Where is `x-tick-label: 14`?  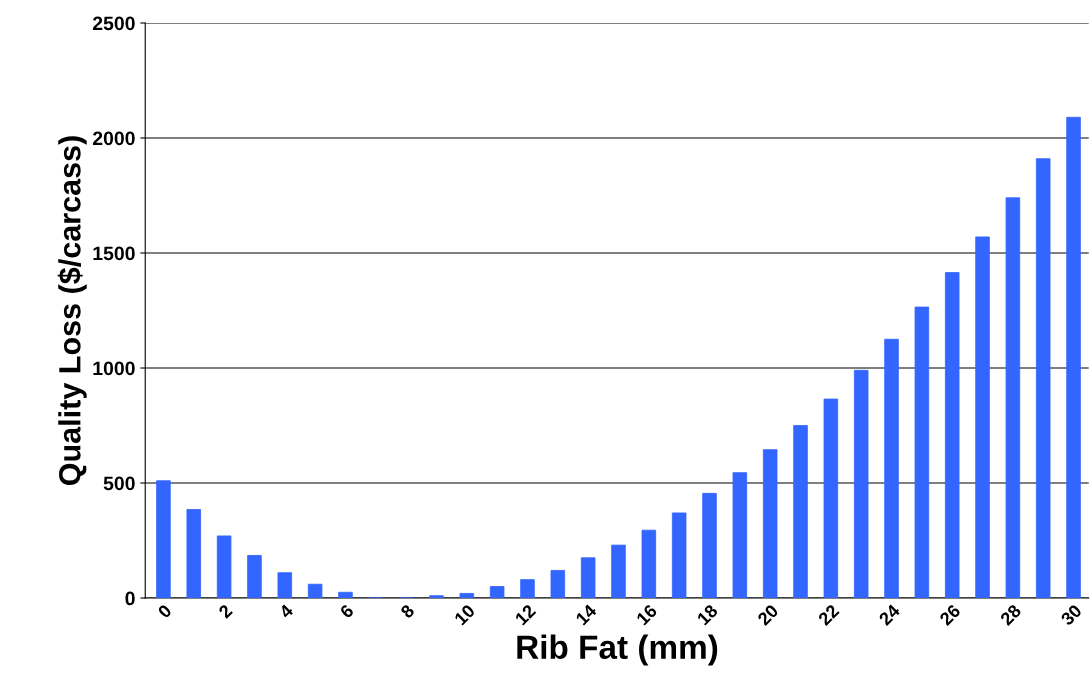
x-tick-label: 14 is located at coordinates (586, 614).